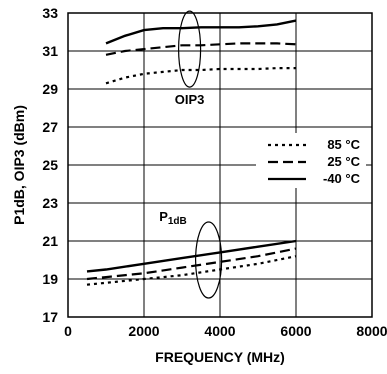  Describe the element at coordinates (163, 216) in the screenshot. I see `p1db-annotation-main: P` at that location.